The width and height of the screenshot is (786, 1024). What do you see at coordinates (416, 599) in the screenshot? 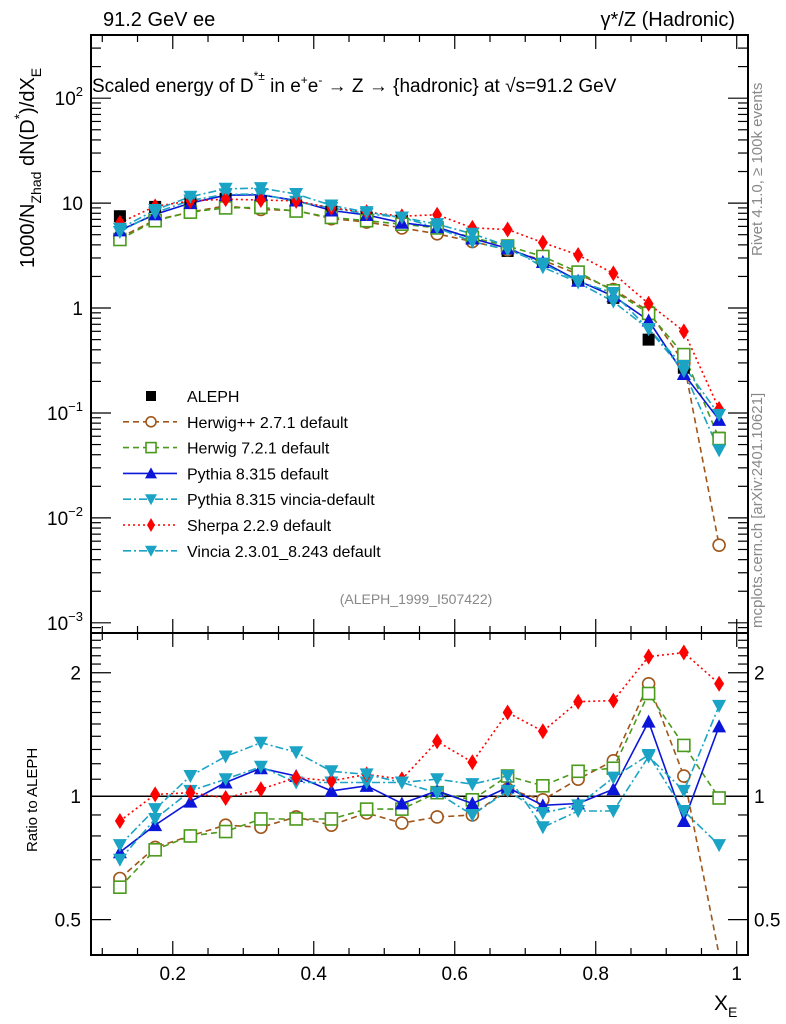
I see `reference-label: (ALEPH_1999_I507422)` at bounding box center [416, 599].